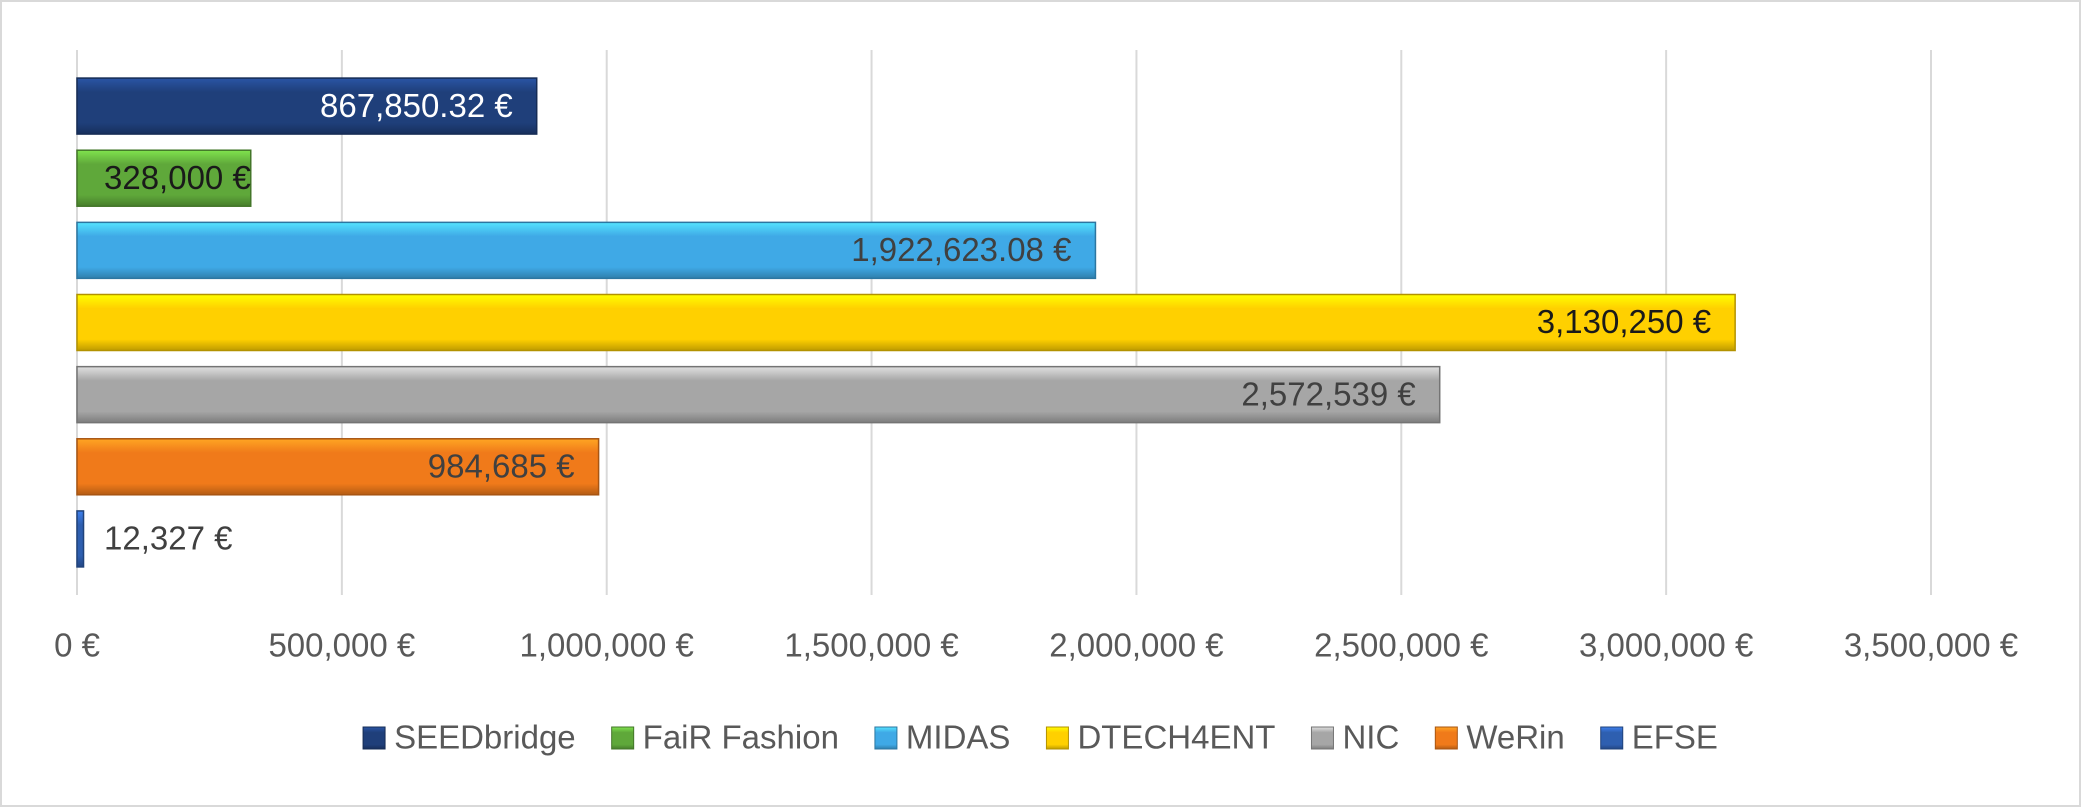 The width and height of the screenshot is (2081, 807). I want to click on legend-label: MIDAS, so click(958, 737).